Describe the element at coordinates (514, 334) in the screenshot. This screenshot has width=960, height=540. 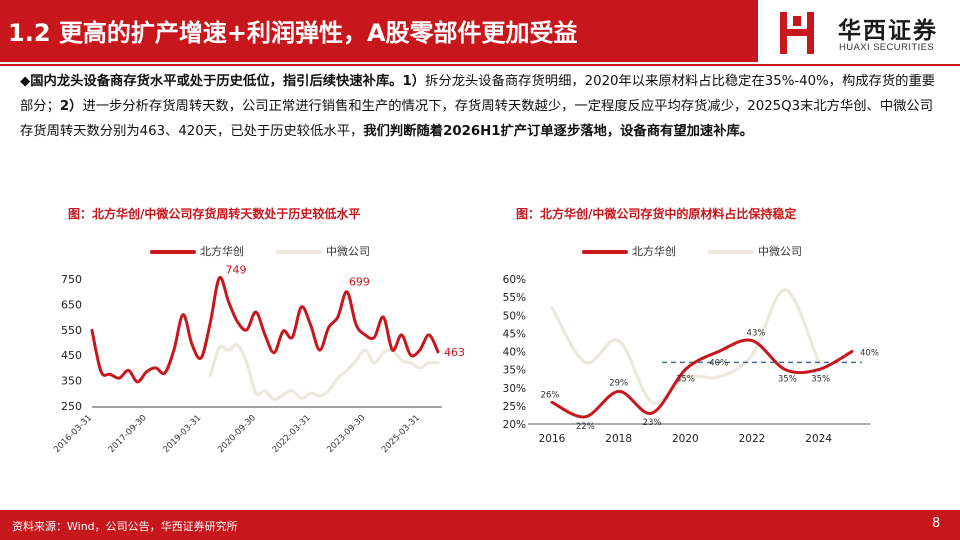
I see `y-tick-label: 45%` at that location.